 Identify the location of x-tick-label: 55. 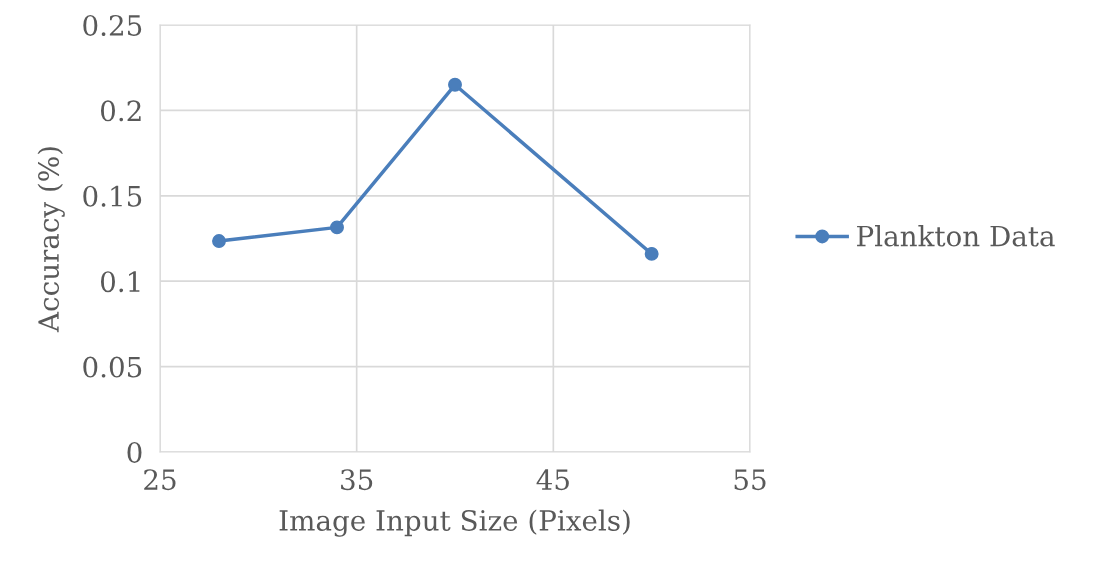
(750, 480).